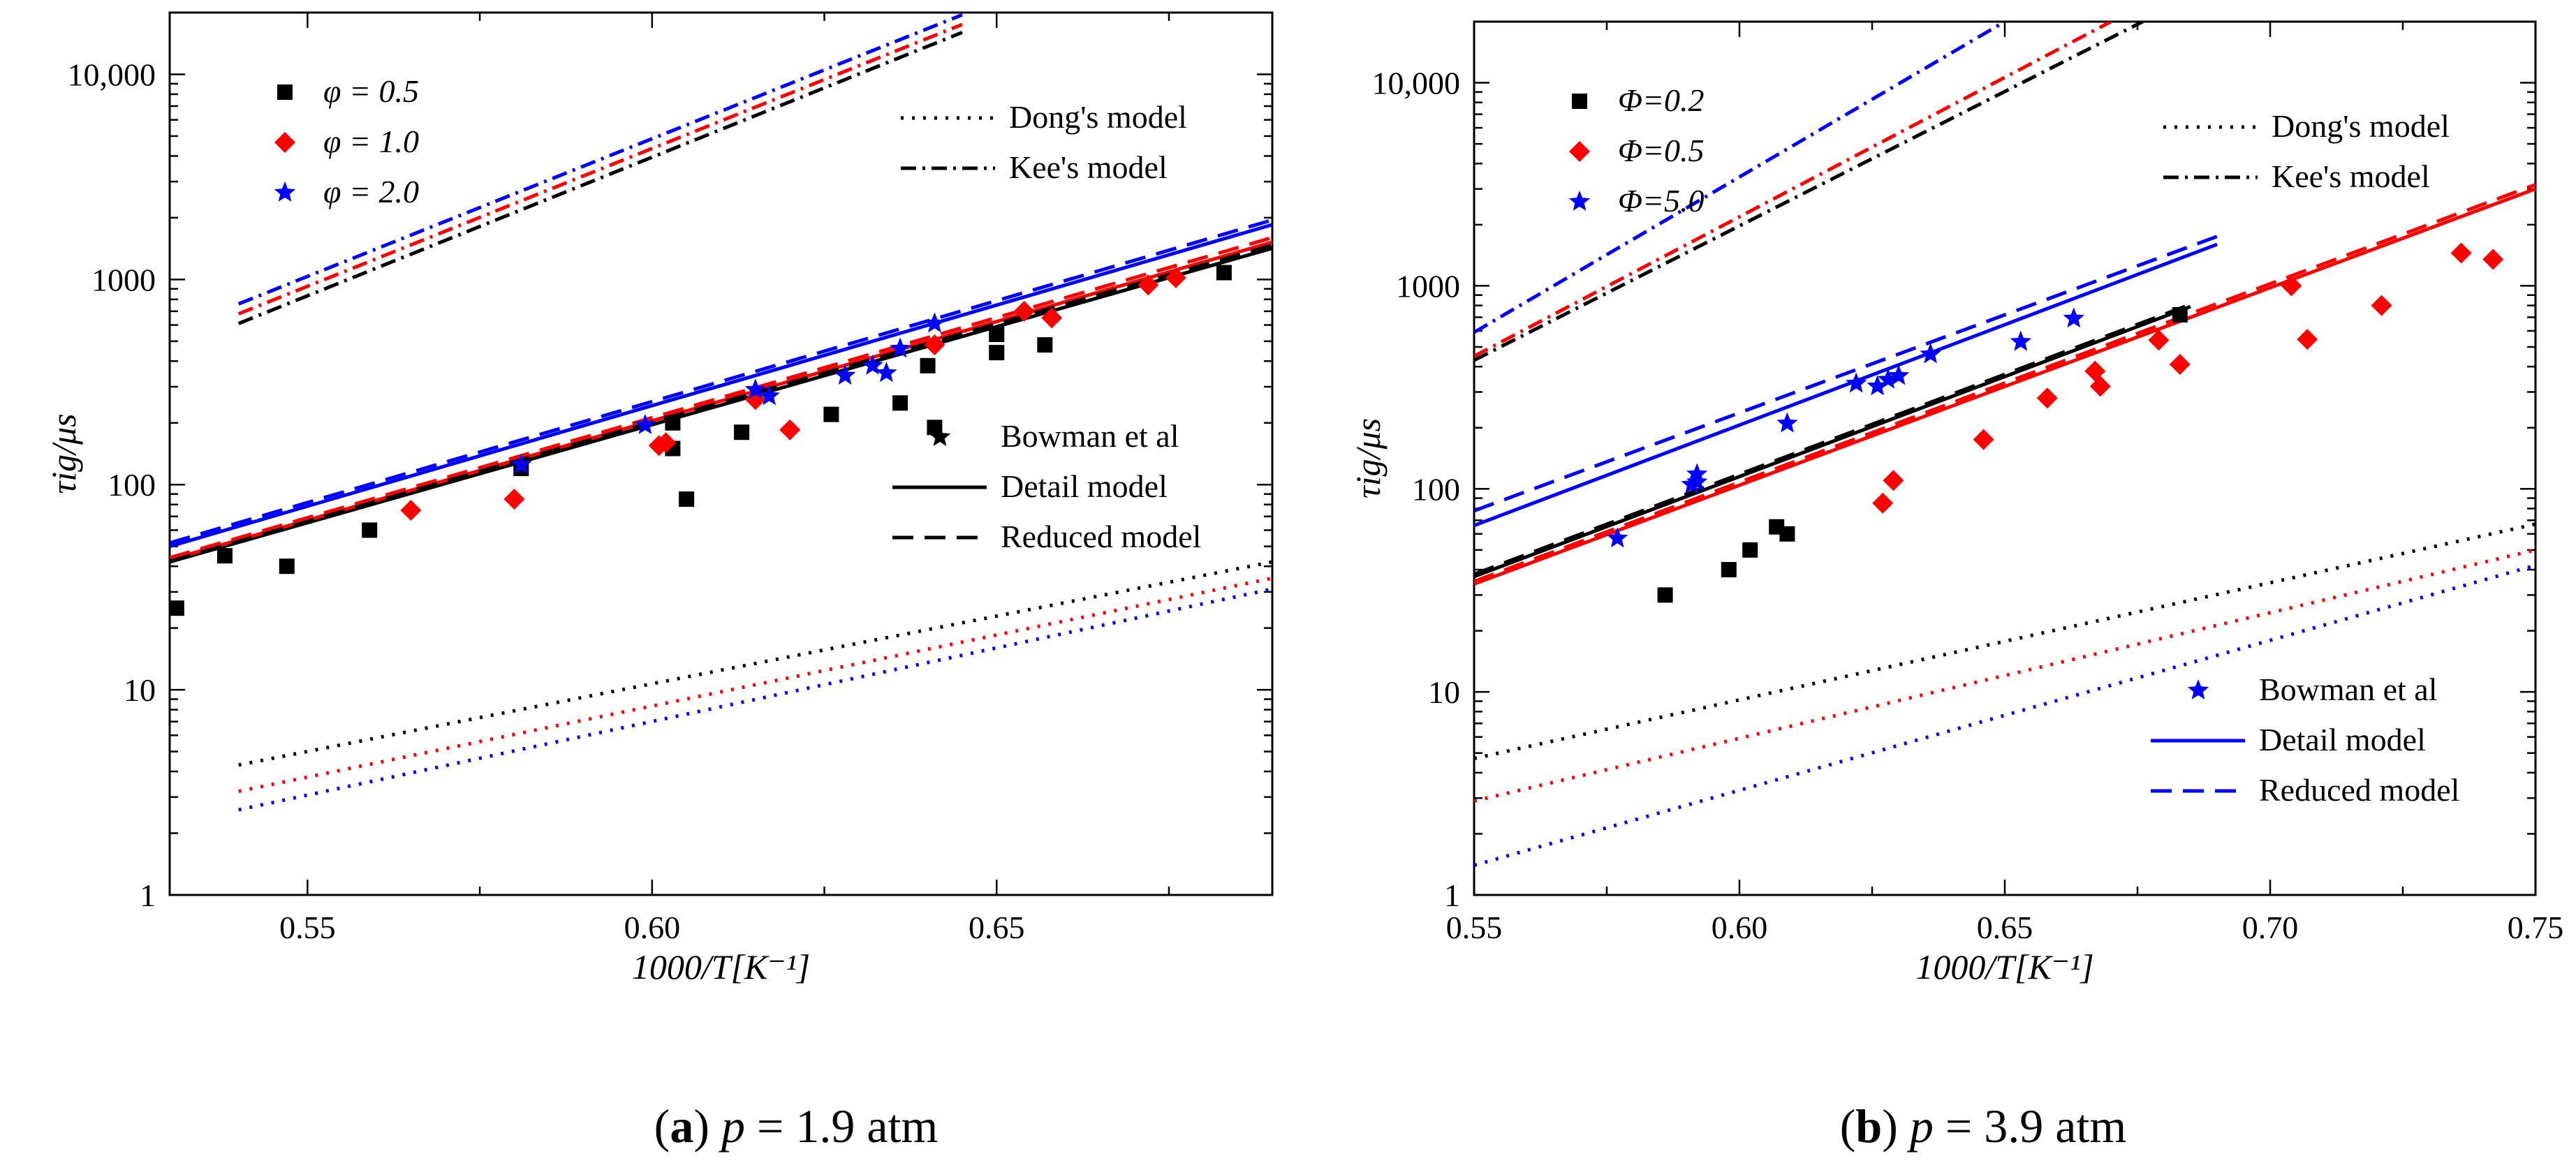  What do you see at coordinates (371, 91) in the screenshot?
I see `legend-label: φ = 0.5` at bounding box center [371, 91].